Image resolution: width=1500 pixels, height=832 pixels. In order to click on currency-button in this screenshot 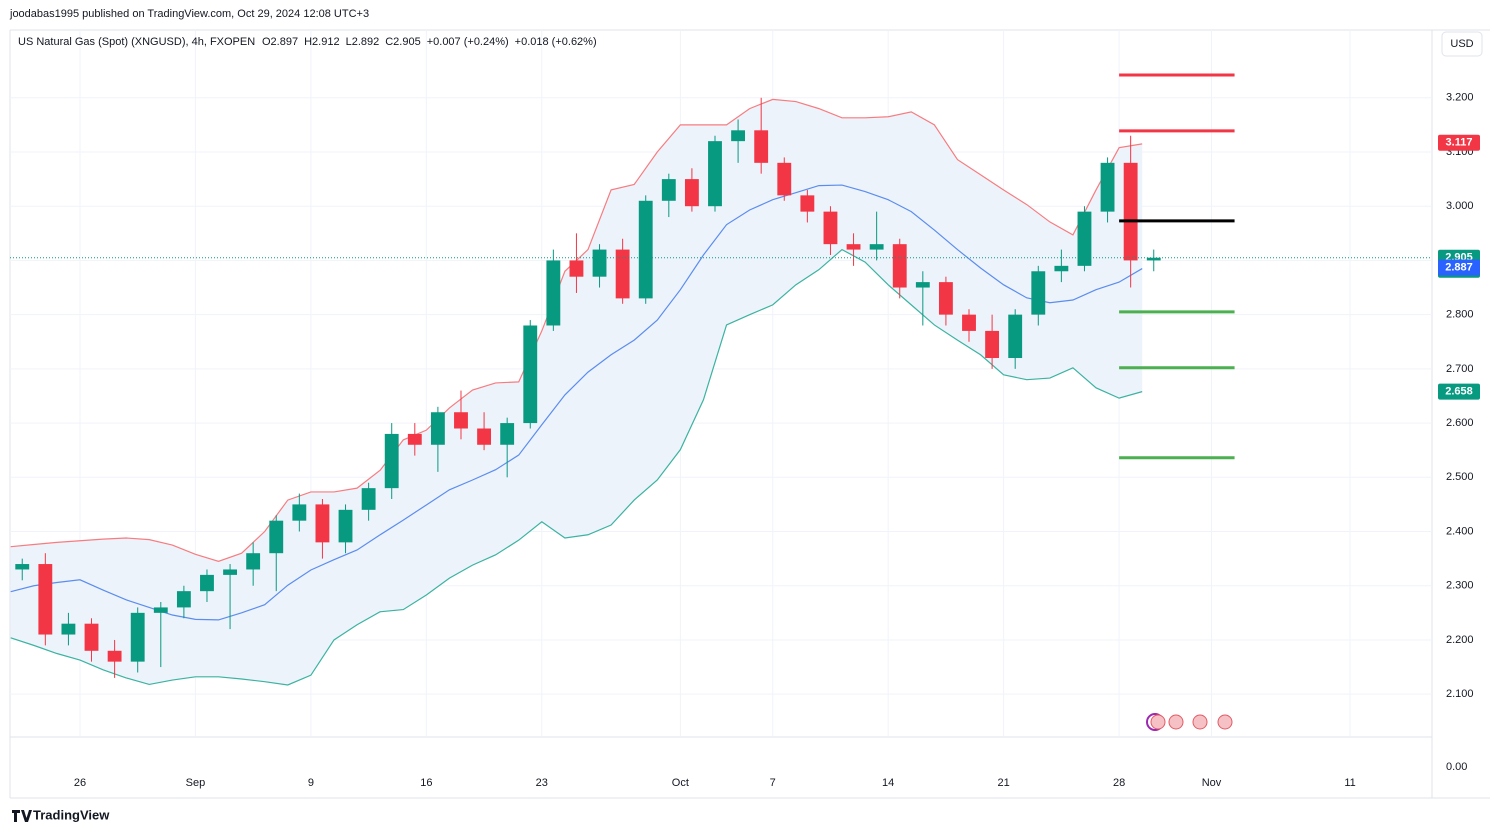, I will do `click(1462, 44)`.